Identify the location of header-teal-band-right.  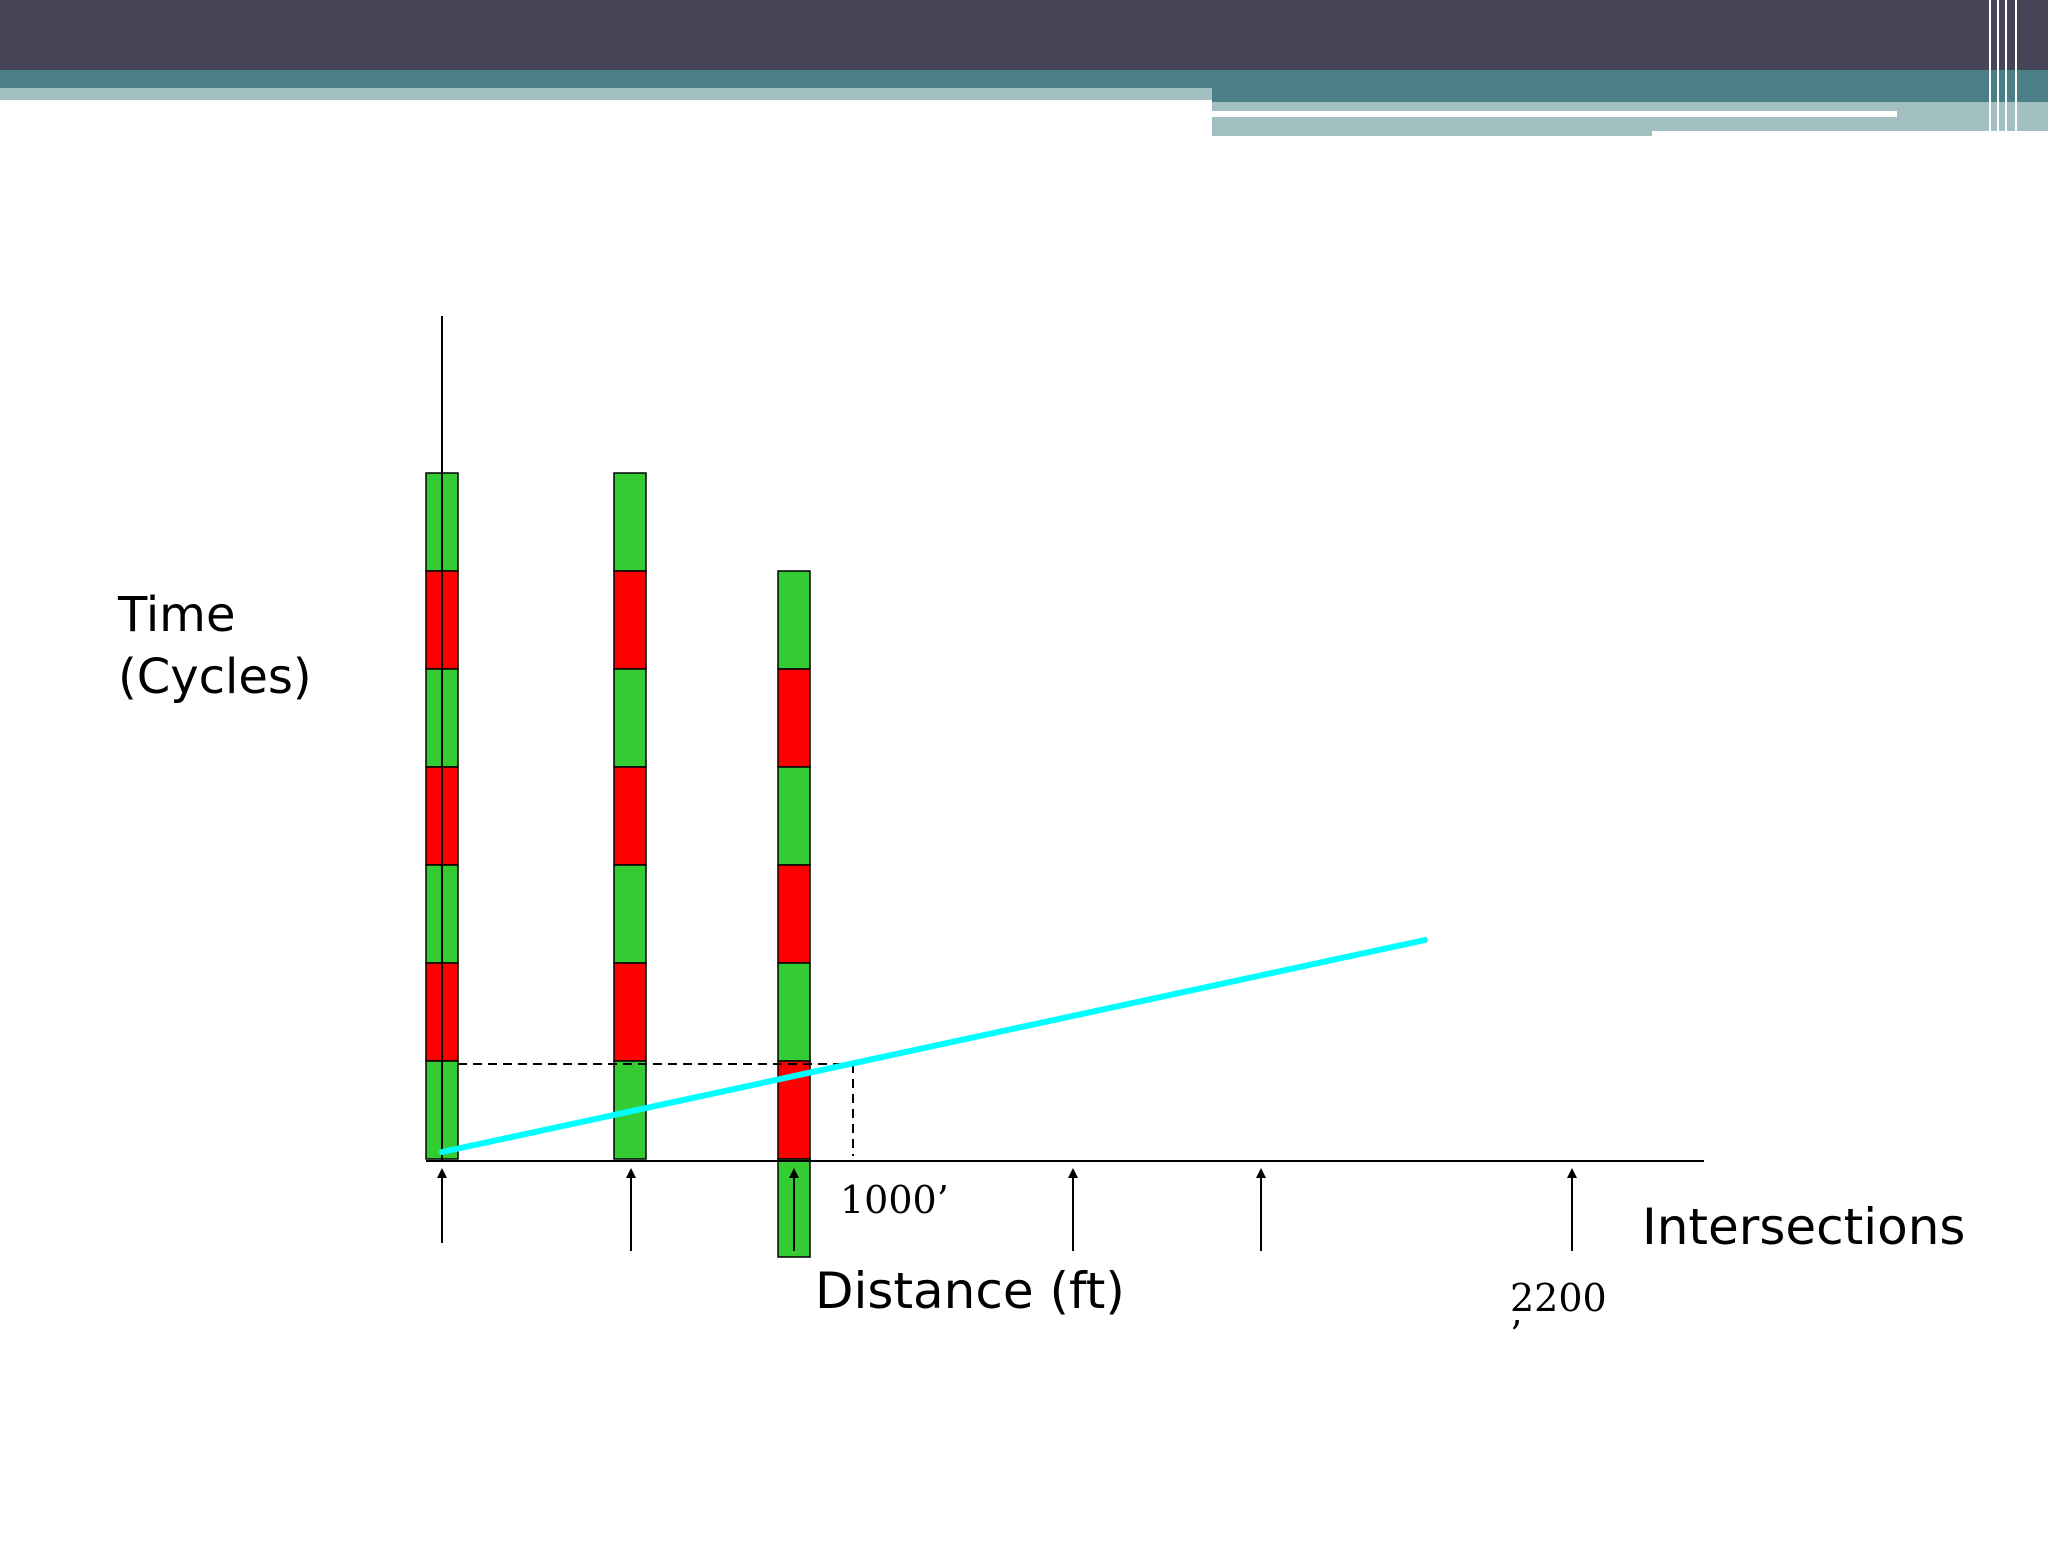
(1630, 95).